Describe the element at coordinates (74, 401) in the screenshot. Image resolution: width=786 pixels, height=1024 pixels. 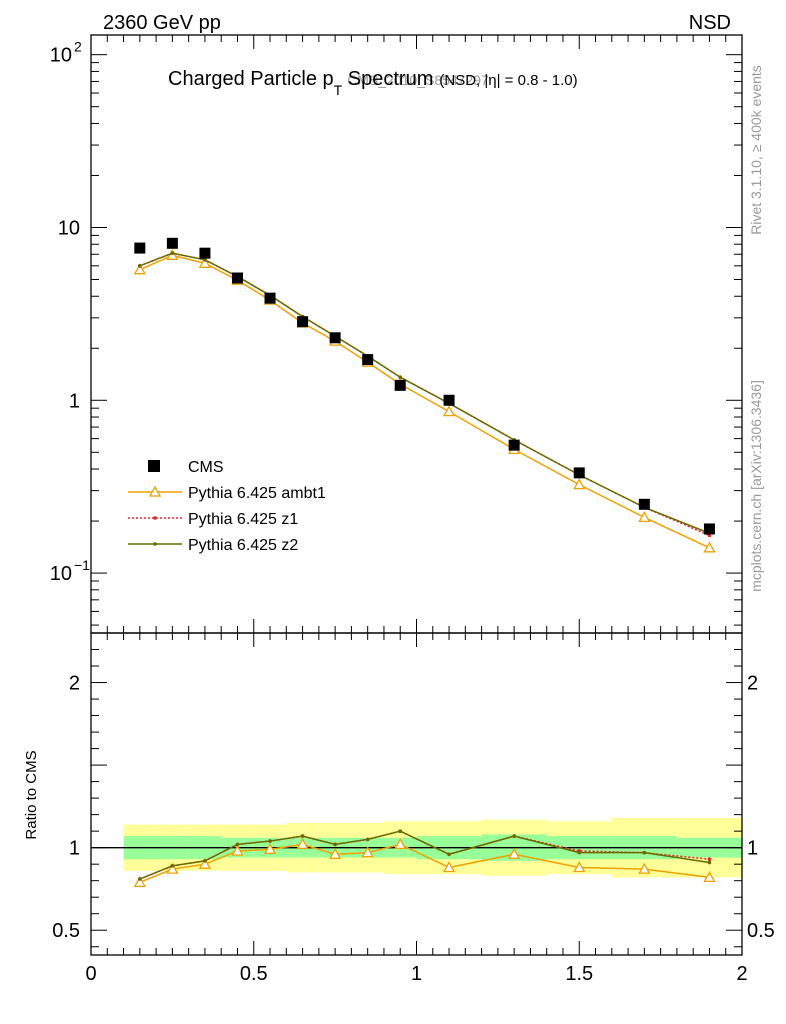
I see `y-tick-label: 1` at that location.